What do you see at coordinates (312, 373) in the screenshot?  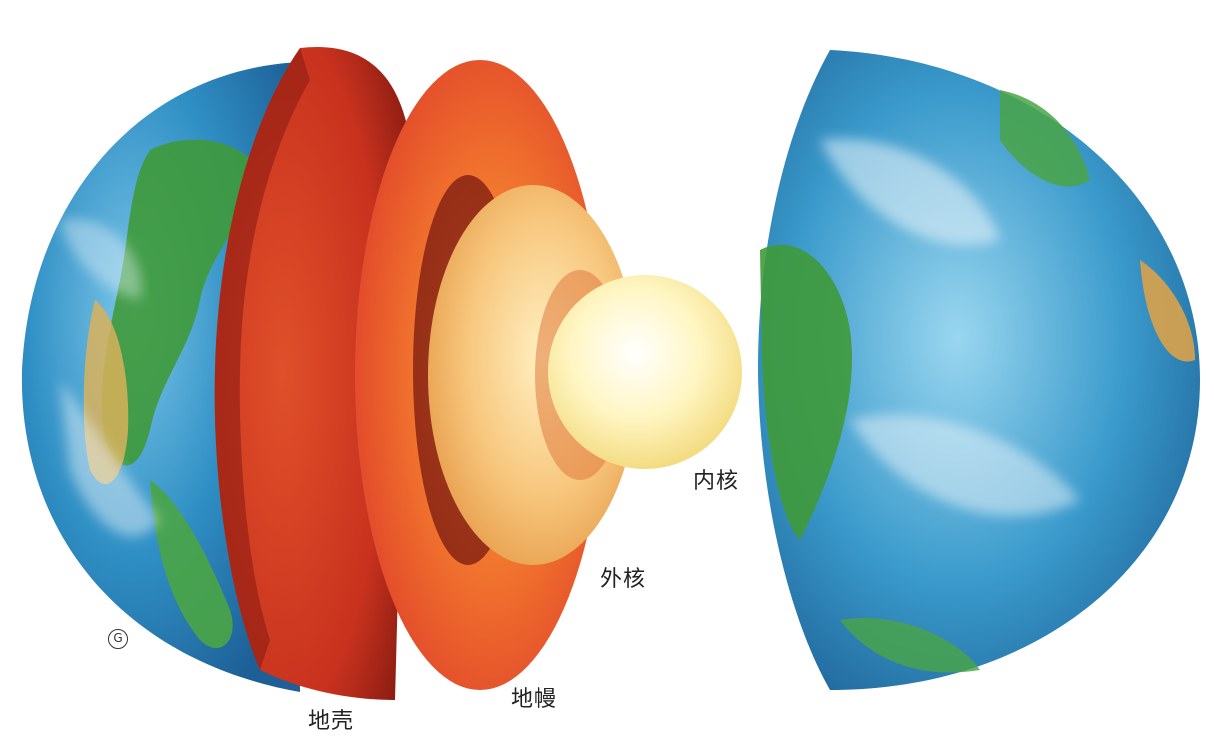 I see `crust-layer` at bounding box center [312, 373].